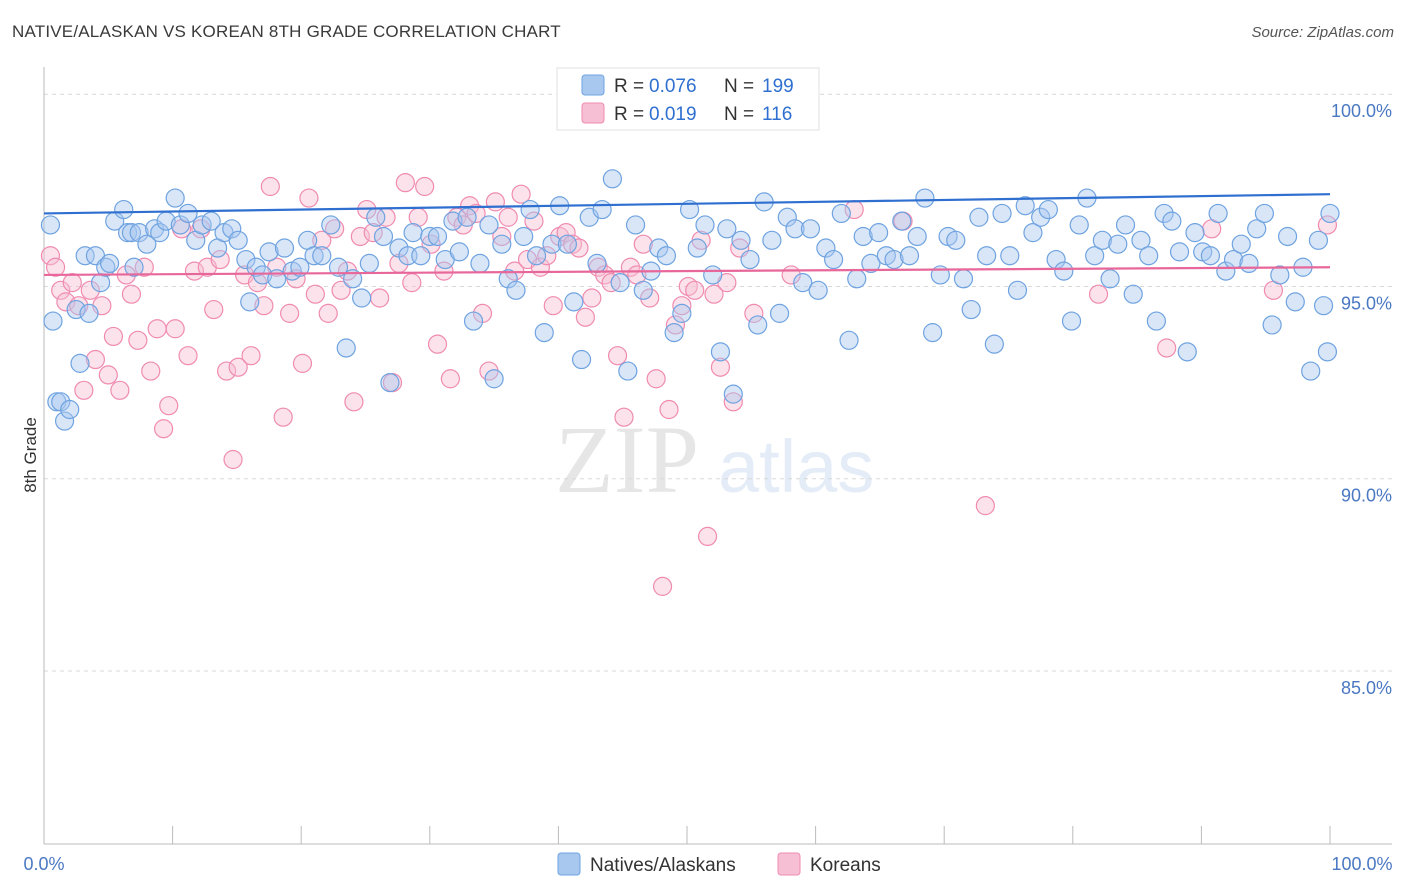  I want to click on koreans-trend-line, so click(687, 271).